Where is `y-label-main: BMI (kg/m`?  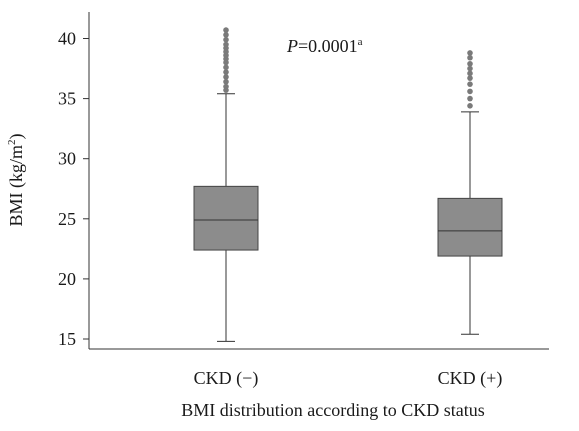
y-label-main: BMI (kg/m is located at coordinates (16, 186).